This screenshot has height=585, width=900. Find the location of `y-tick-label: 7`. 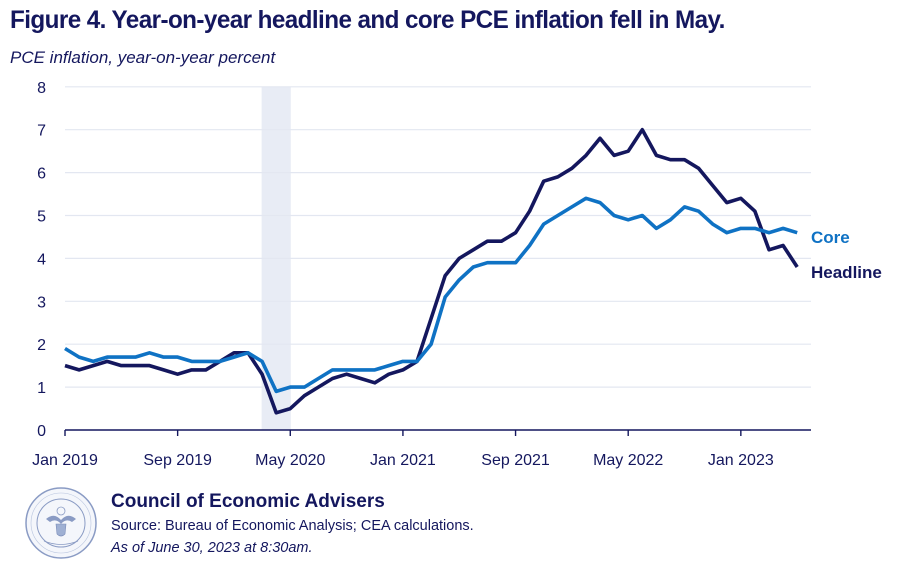

y-tick-label: 7 is located at coordinates (41, 131).